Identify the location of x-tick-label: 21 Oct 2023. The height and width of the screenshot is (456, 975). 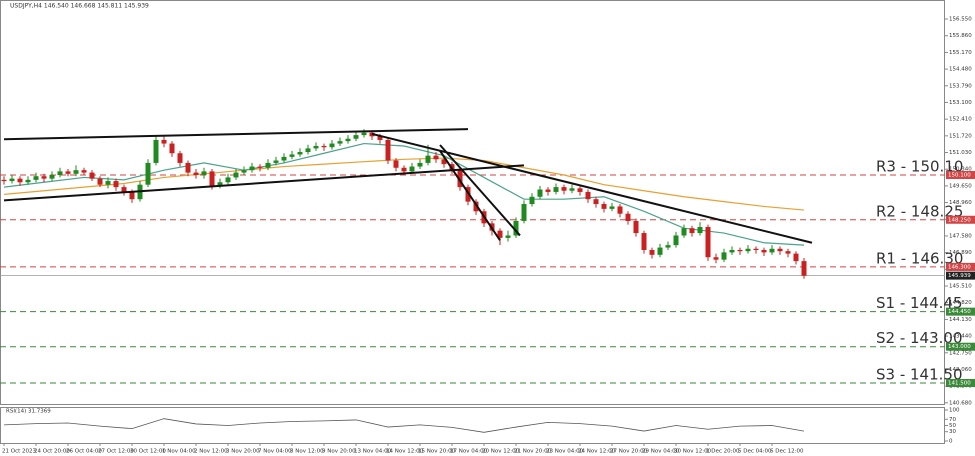
(19, 452).